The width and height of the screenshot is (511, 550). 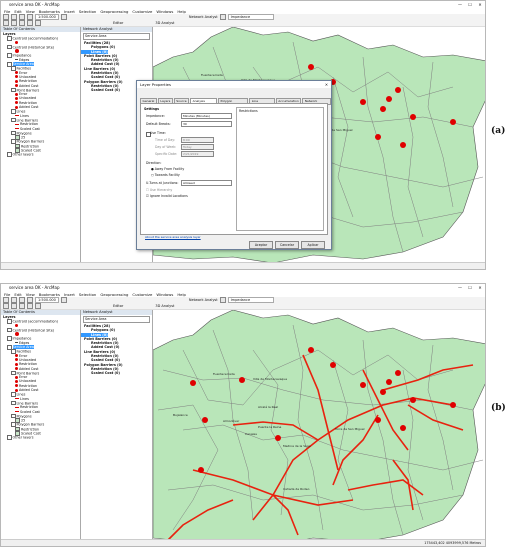 What do you see at coordinates (63, 300) in the screenshot?
I see `add-data-icon` at bounding box center [63, 300].